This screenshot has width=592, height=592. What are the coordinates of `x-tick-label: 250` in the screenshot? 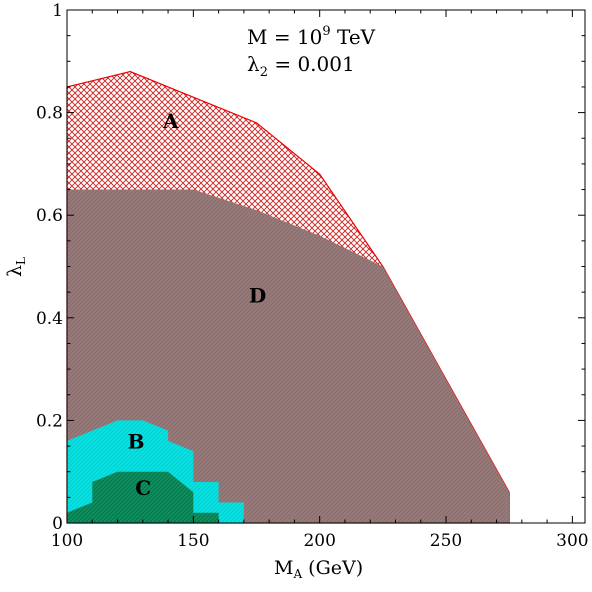 It's located at (446, 541).